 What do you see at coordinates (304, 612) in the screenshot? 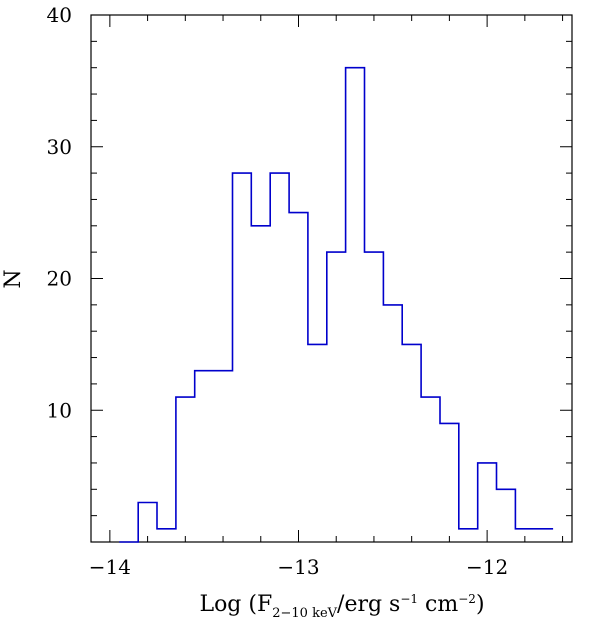
I see `x-axis-label-subscript: 2−10 keV` at bounding box center [304, 612].